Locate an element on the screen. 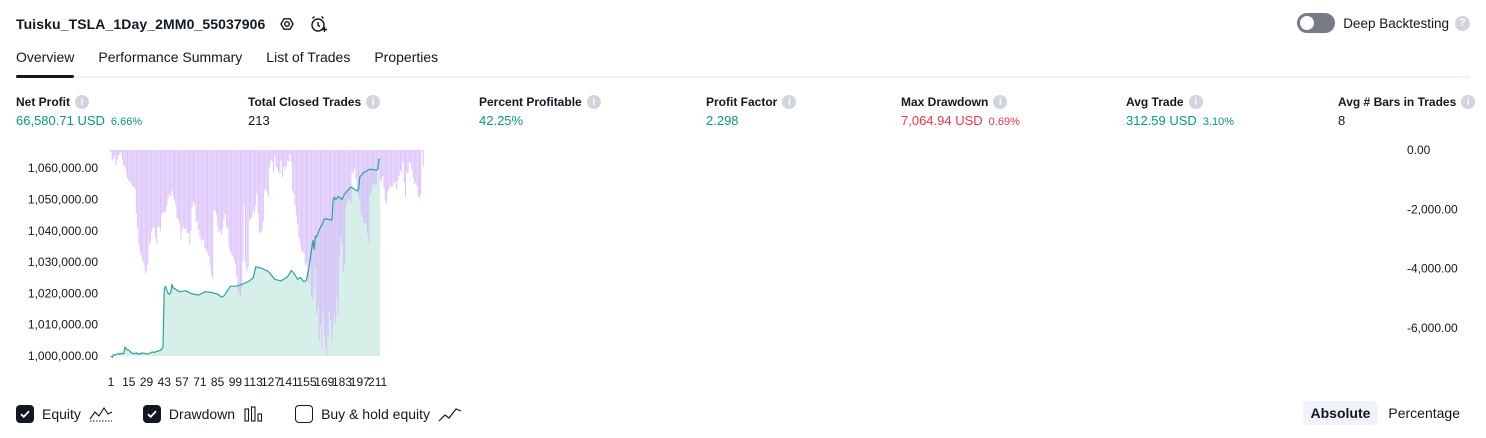  legend-equity-label: Equity is located at coordinates (61, 414).